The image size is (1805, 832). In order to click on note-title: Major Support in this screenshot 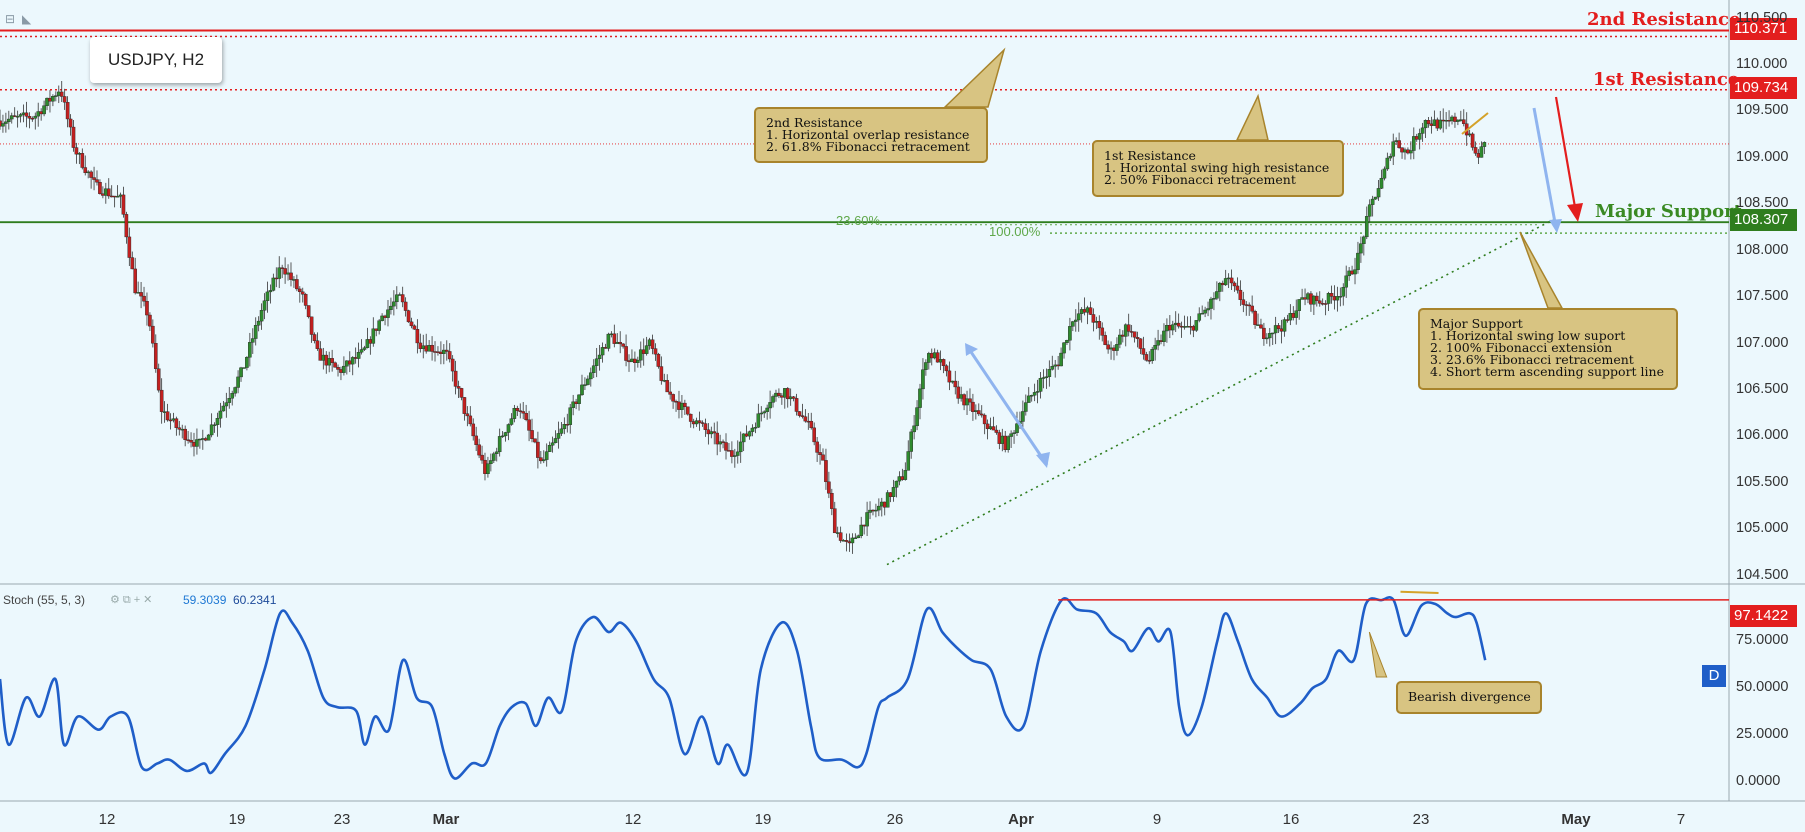, I will do `click(1476, 323)`.